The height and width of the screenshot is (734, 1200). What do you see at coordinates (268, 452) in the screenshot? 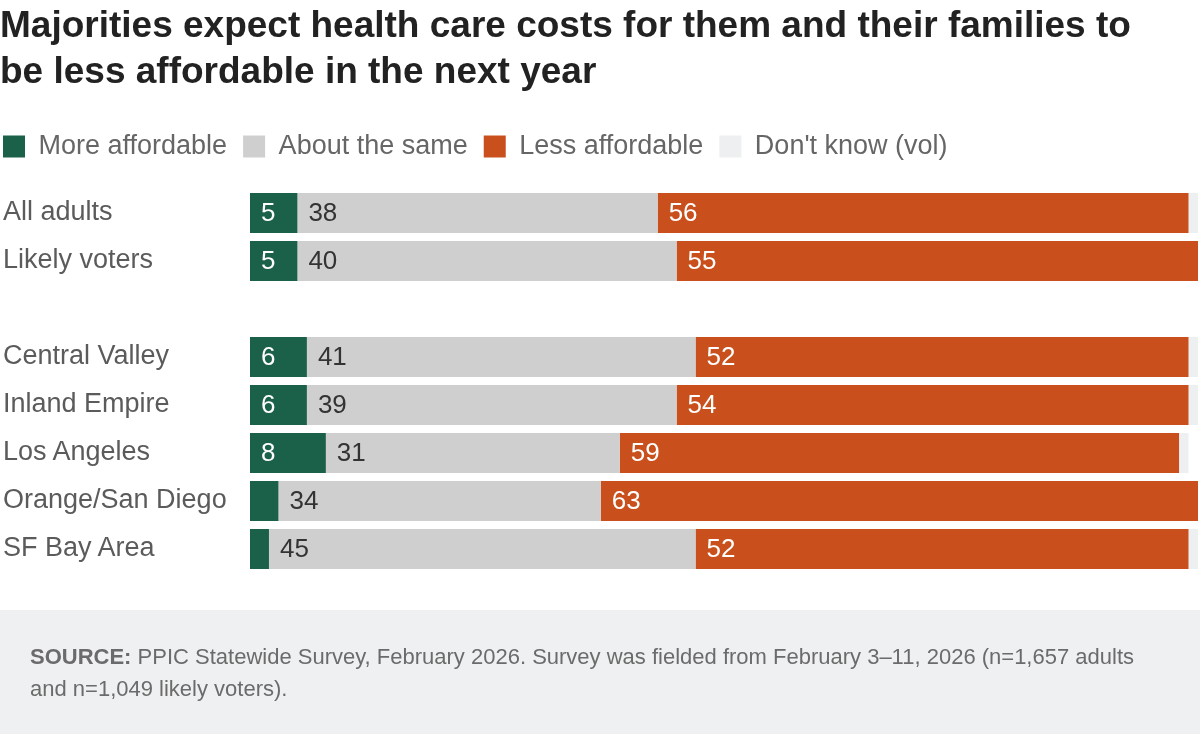
I see `data-label: 8` at bounding box center [268, 452].